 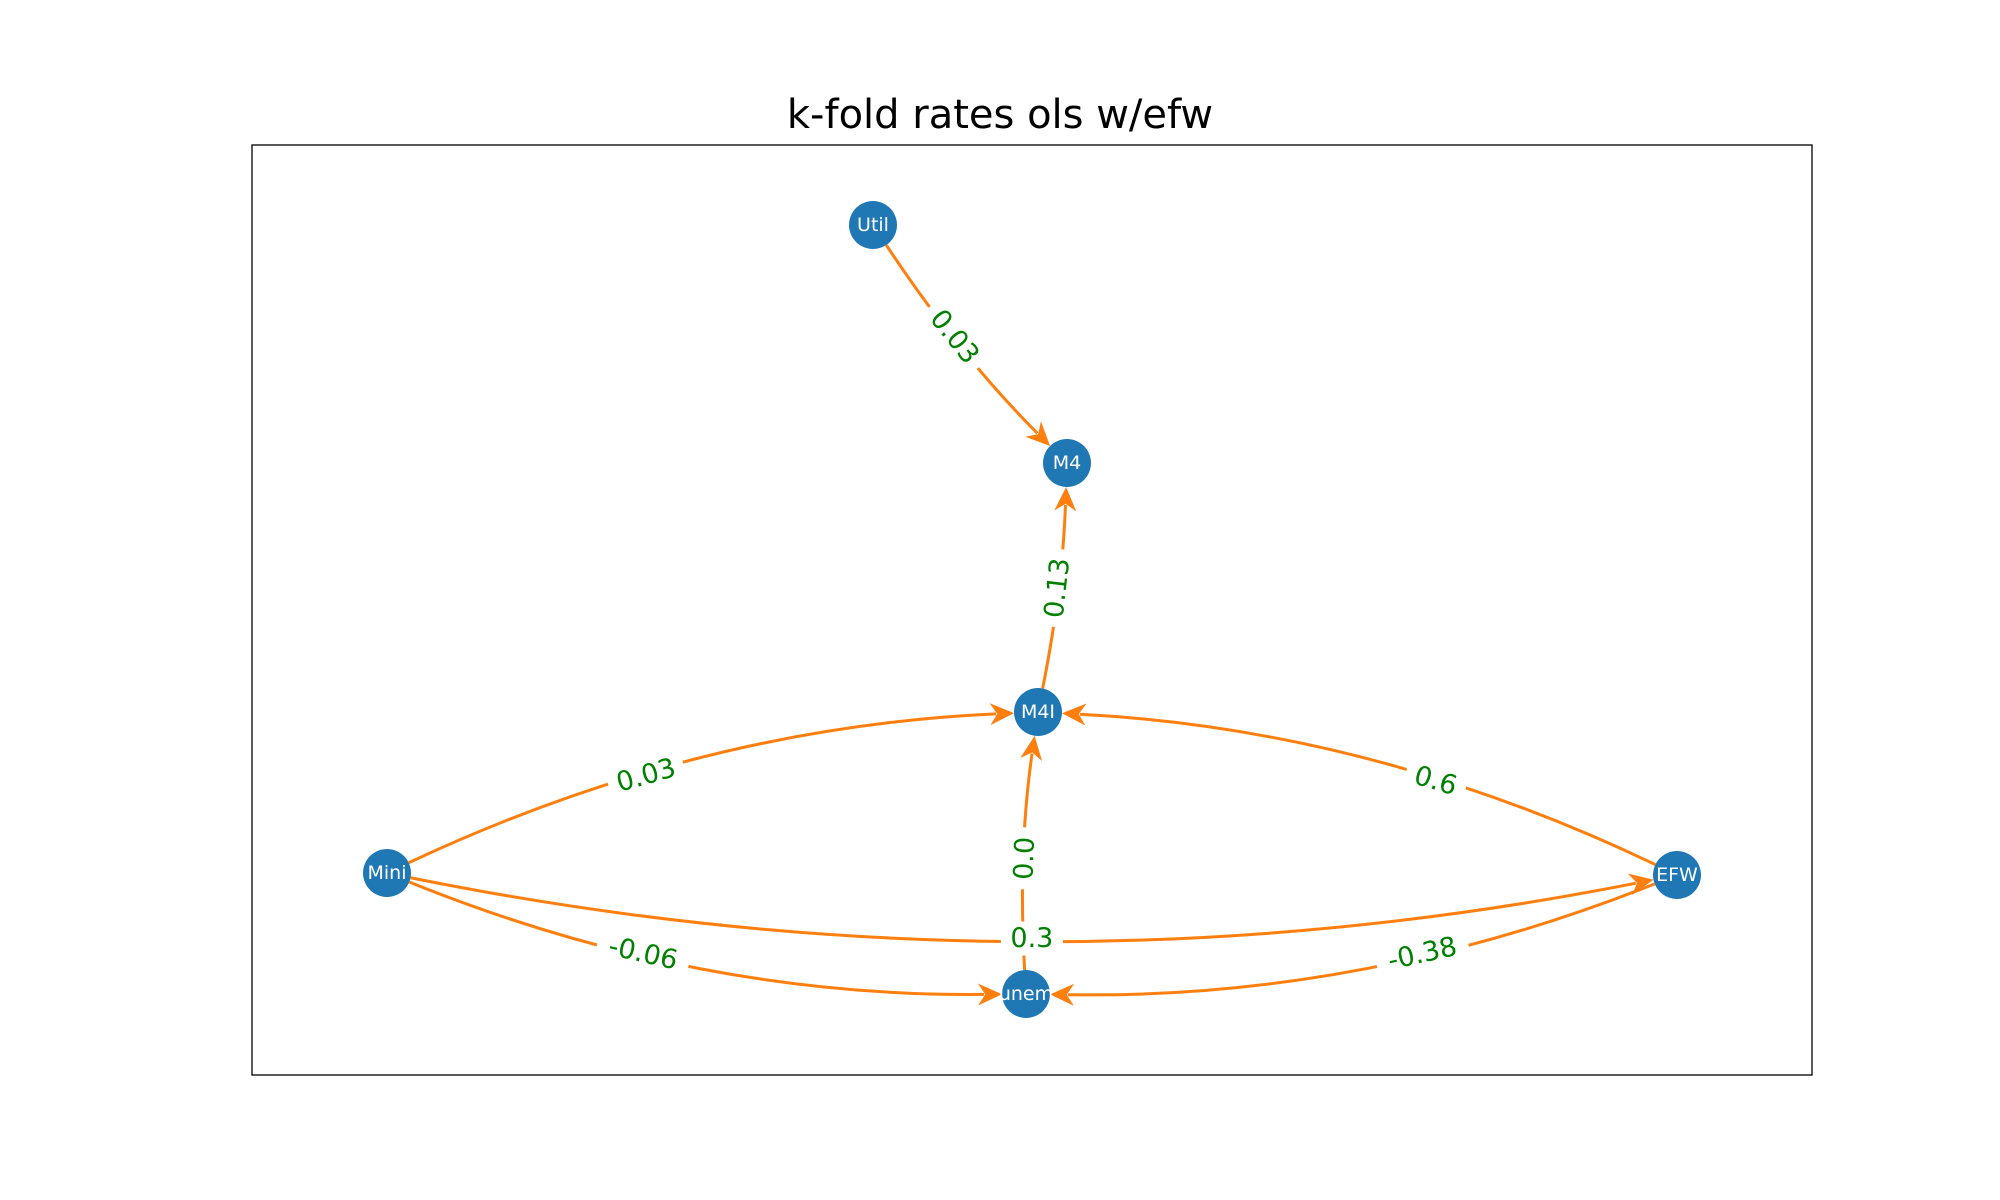 I want to click on node-label-m4: M4, so click(x=1067, y=463).